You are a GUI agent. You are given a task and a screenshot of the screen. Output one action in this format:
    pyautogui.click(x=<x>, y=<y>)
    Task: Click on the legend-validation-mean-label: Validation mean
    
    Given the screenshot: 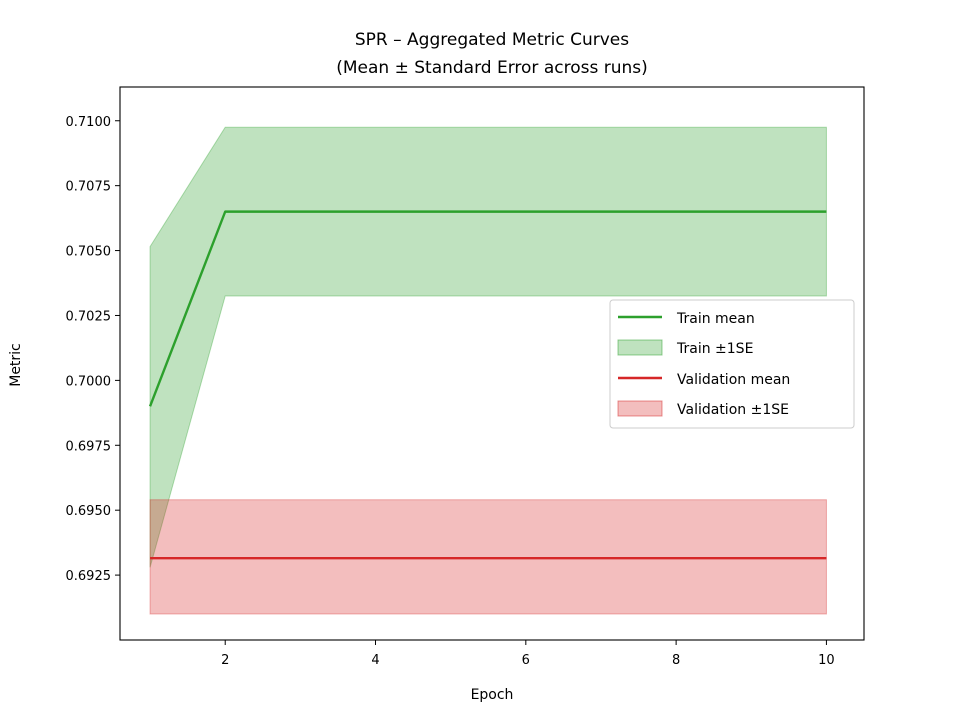 What is the action you would take?
    pyautogui.click(x=733, y=380)
    